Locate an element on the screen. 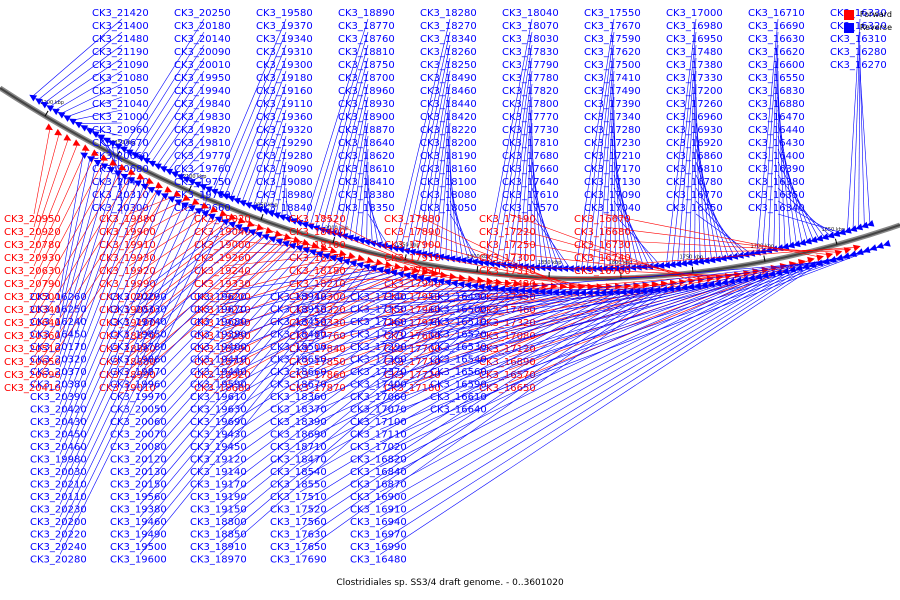 This screenshot has height=600, width=900. gene-label: CK3_21190 is located at coordinates (120, 52).